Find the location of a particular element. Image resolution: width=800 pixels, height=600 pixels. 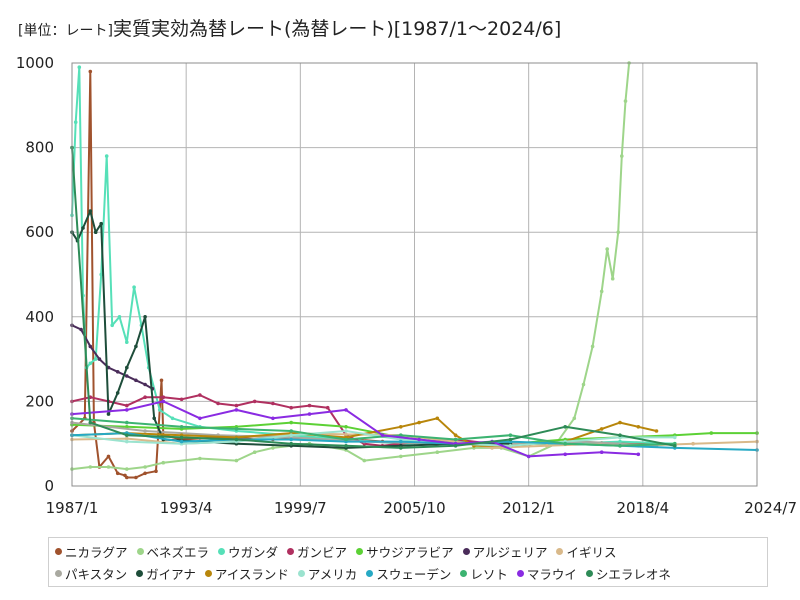

x-tick-label: 2005/10 is located at coordinates (414, 508).